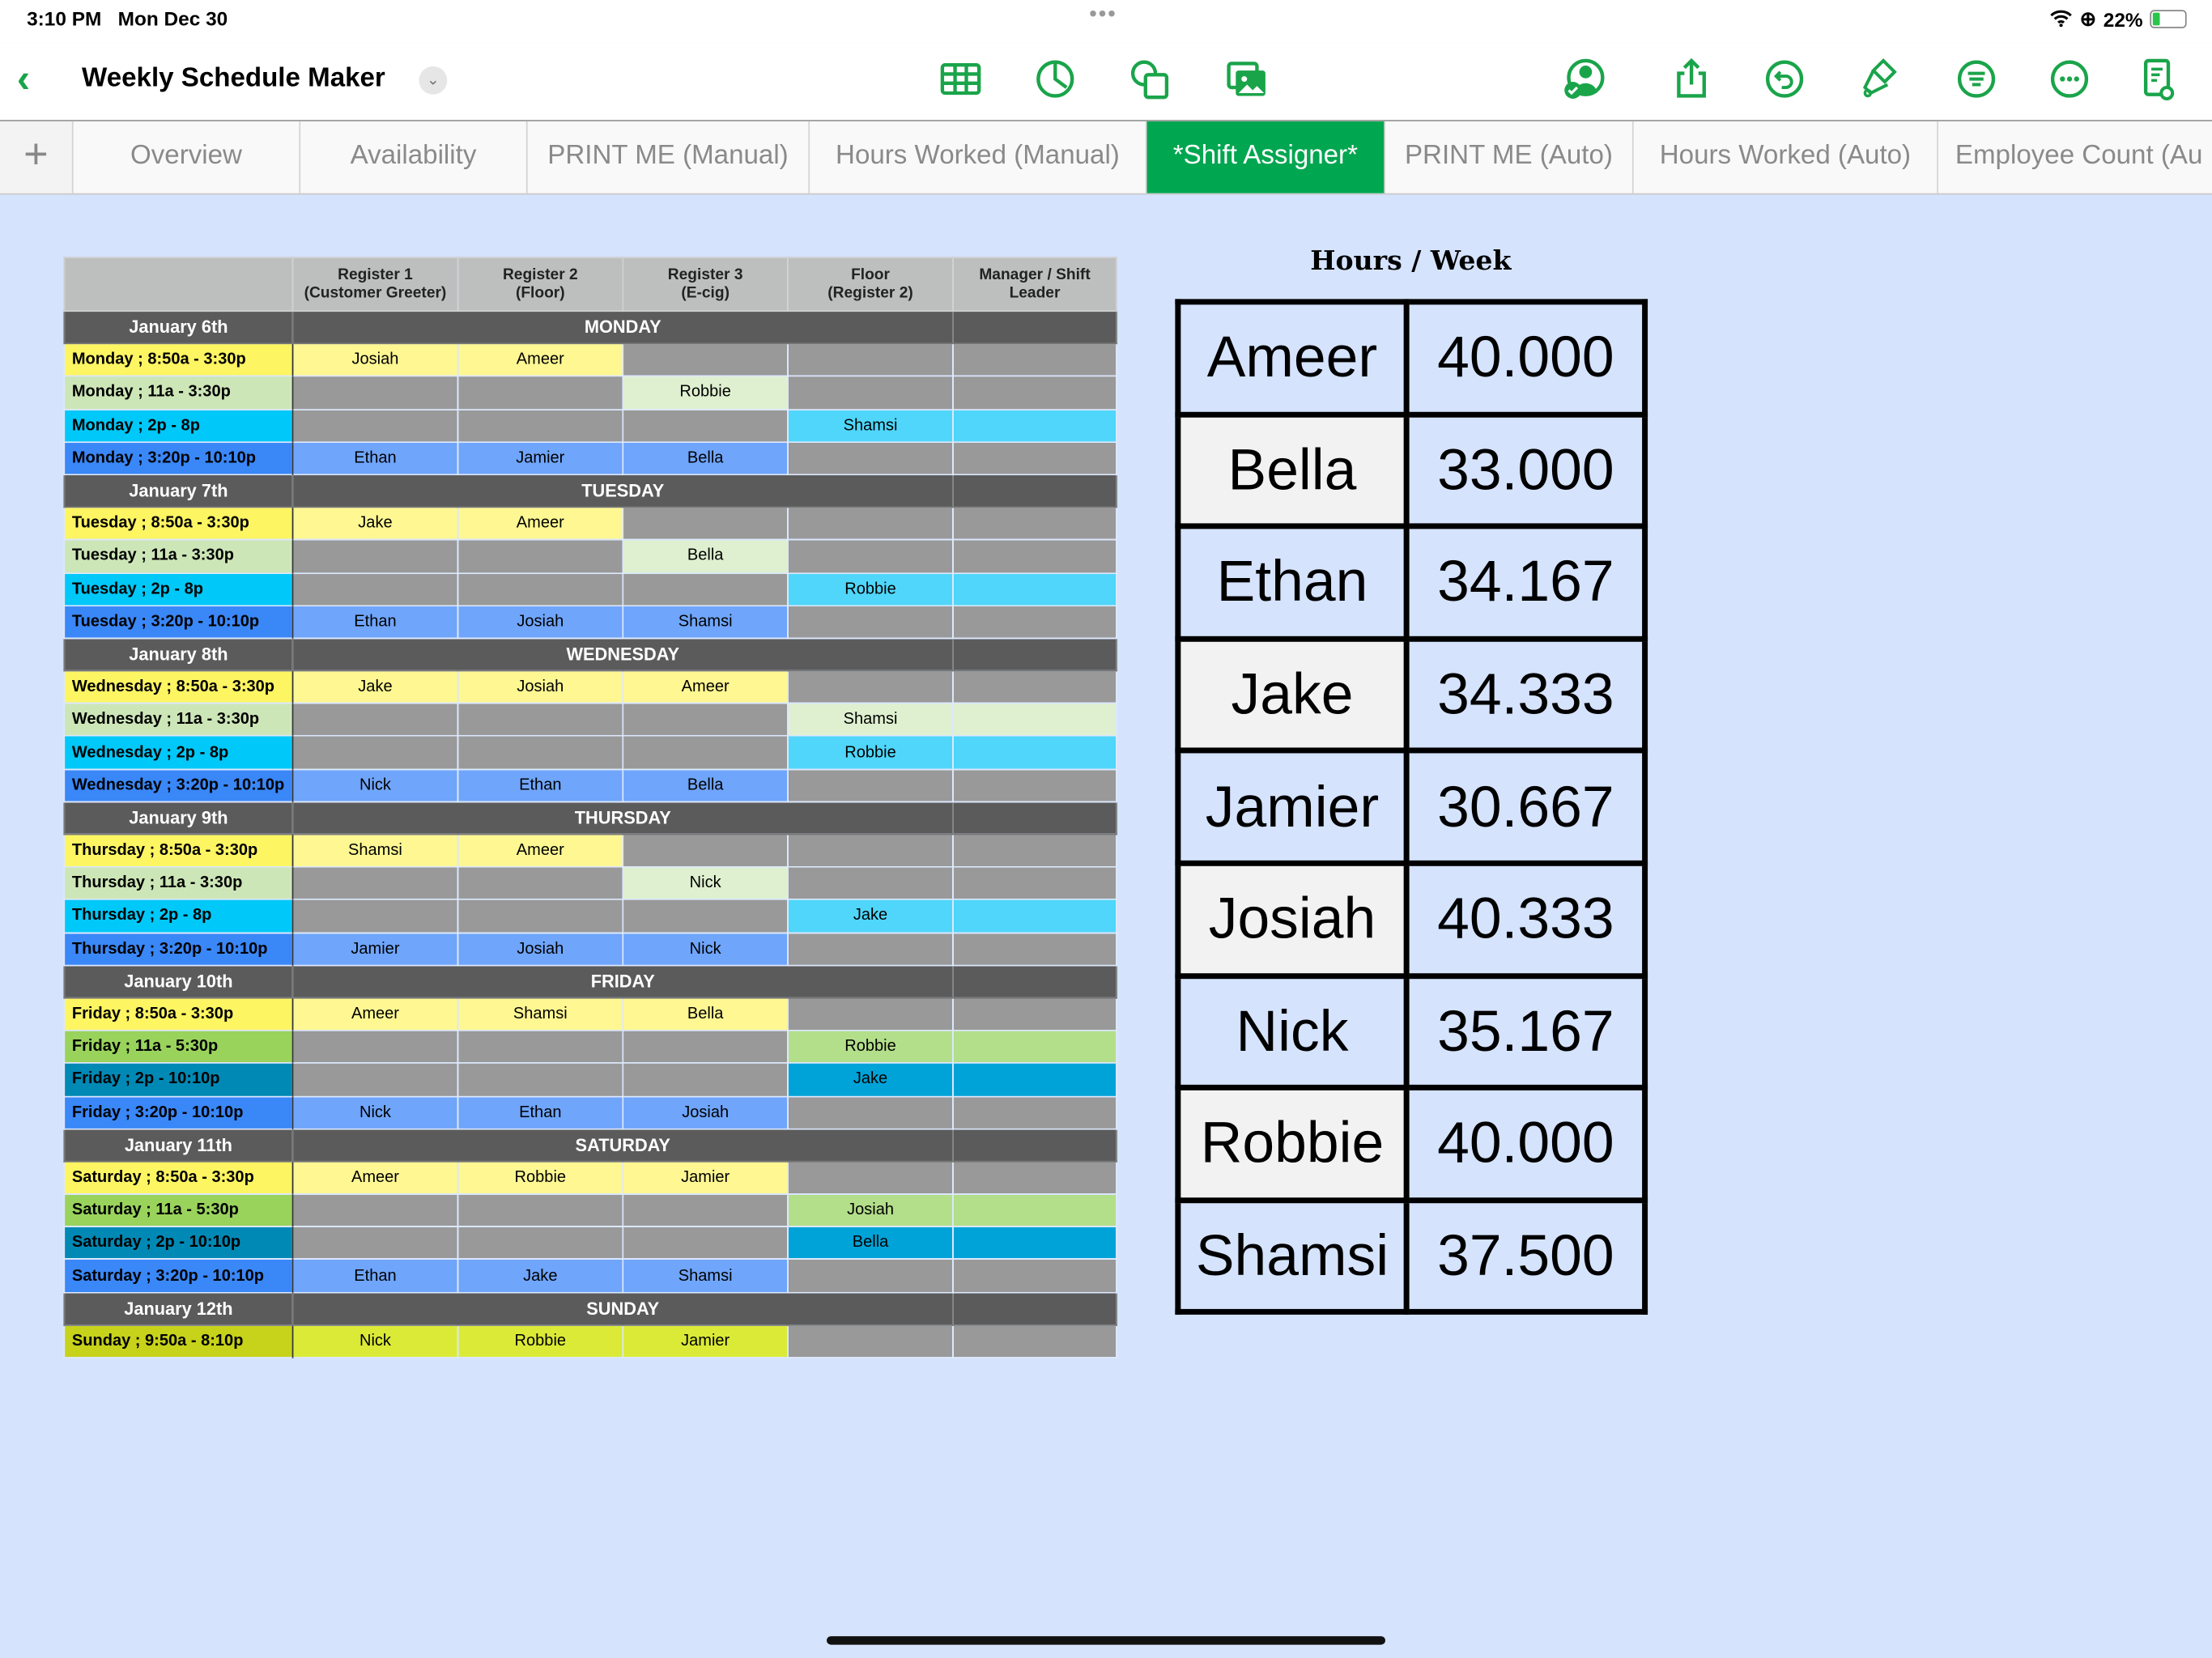  I want to click on shift-label: Monday ; 3:20p - 10:10p, so click(179, 458).